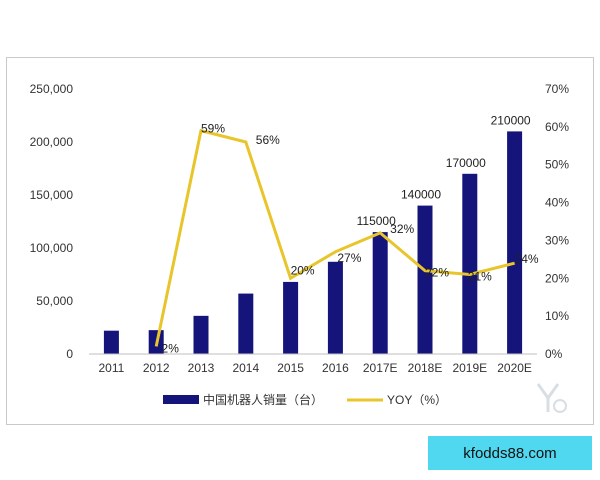 Image resolution: width=600 pixels, height=480 pixels. Describe the element at coordinates (551, 398) in the screenshot. I see `logo-icon` at that location.